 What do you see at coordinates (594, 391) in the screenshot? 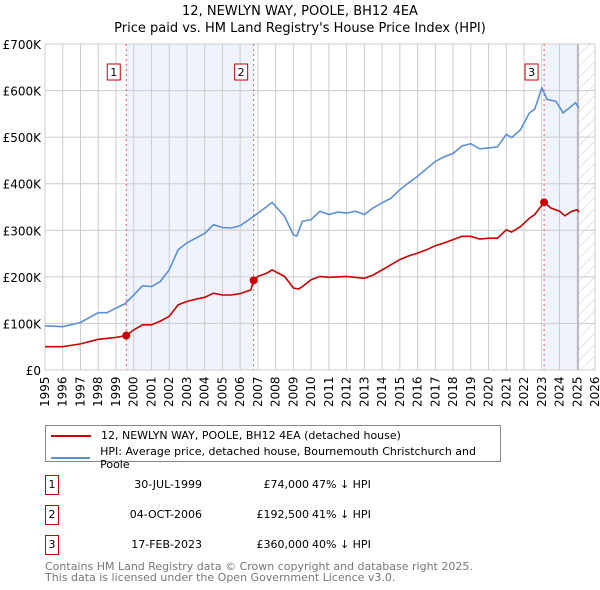
I see `x-tick-label: 2026` at bounding box center [594, 391].